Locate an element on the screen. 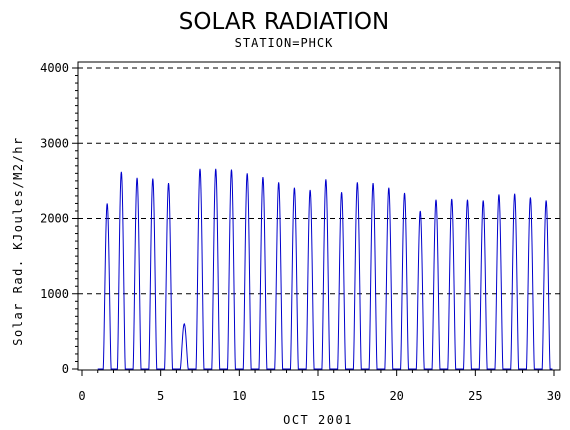 The image size is (570, 430). chart-subtitle: STATION=PHCK is located at coordinates (284, 43).